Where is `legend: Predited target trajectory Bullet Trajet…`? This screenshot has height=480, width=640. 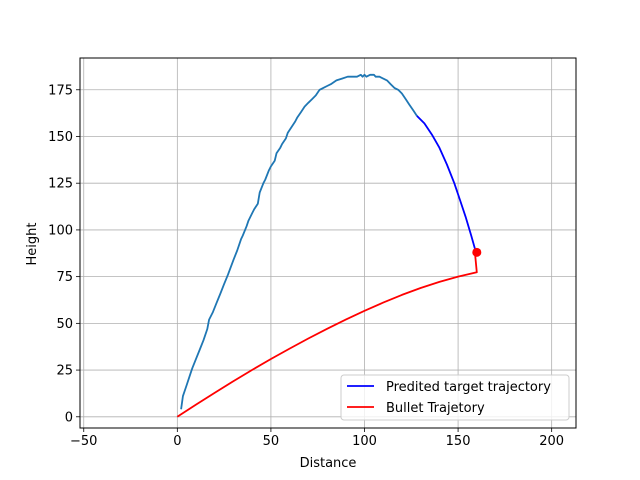
legend: Predited target trajectory Bullet Trajet… is located at coordinates (455, 397).